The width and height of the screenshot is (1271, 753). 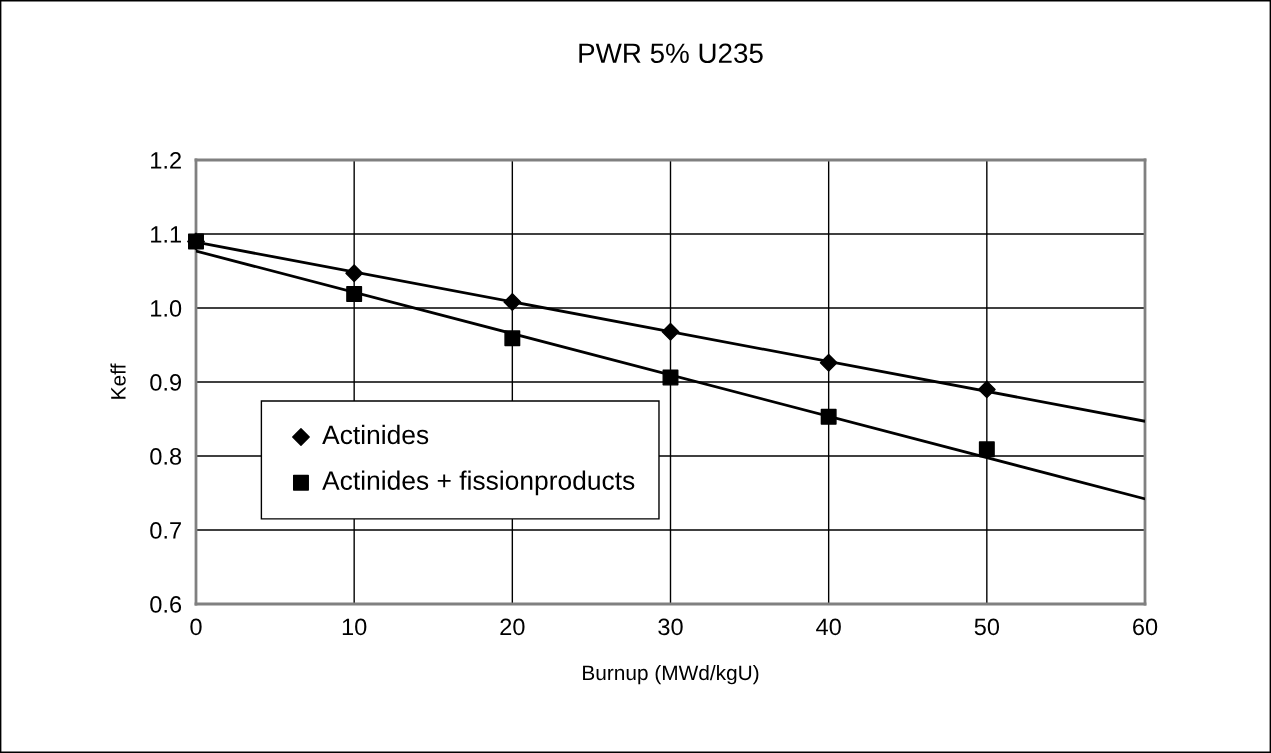 What do you see at coordinates (828, 627) in the screenshot?
I see `x-tick-label: 40` at bounding box center [828, 627].